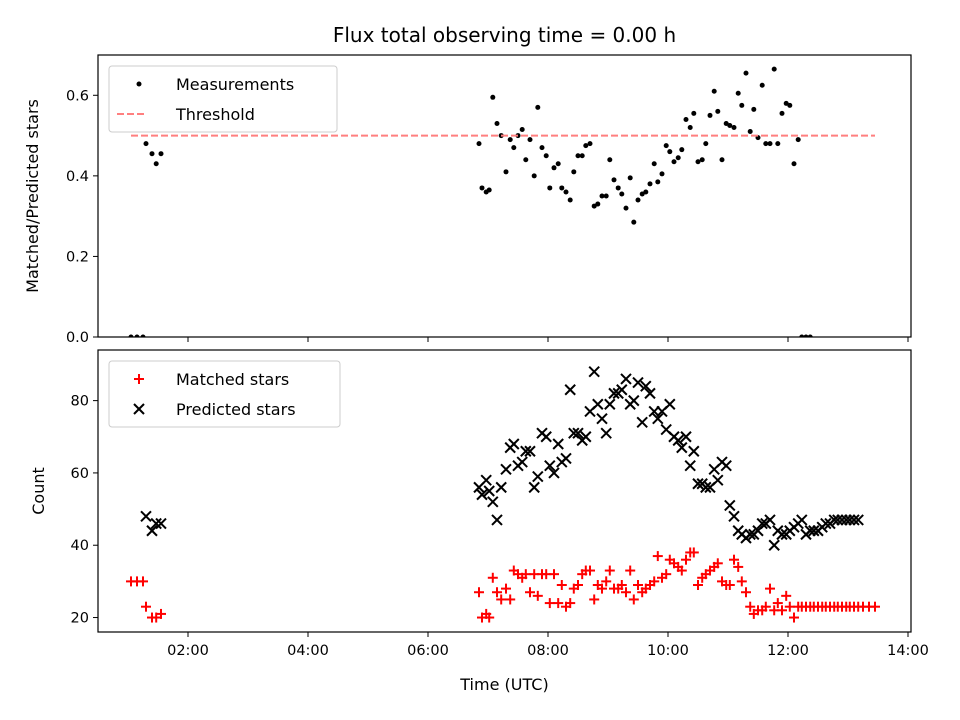  I want to click on legend-predicted-stars-swatch, so click(139, 409).